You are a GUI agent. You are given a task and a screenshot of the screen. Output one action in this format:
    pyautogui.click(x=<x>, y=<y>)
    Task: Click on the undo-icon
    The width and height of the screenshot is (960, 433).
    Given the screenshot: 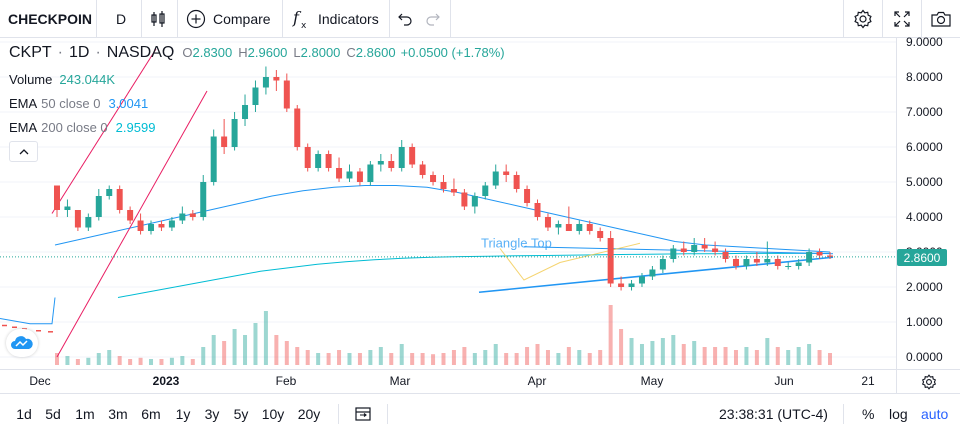 What is the action you would take?
    pyautogui.click(x=405, y=19)
    